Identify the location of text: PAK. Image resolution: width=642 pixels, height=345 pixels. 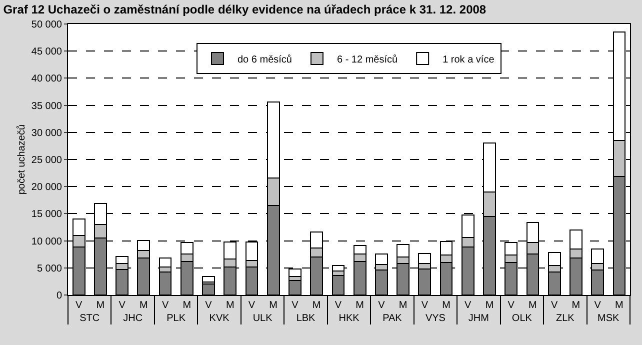
(392, 318).